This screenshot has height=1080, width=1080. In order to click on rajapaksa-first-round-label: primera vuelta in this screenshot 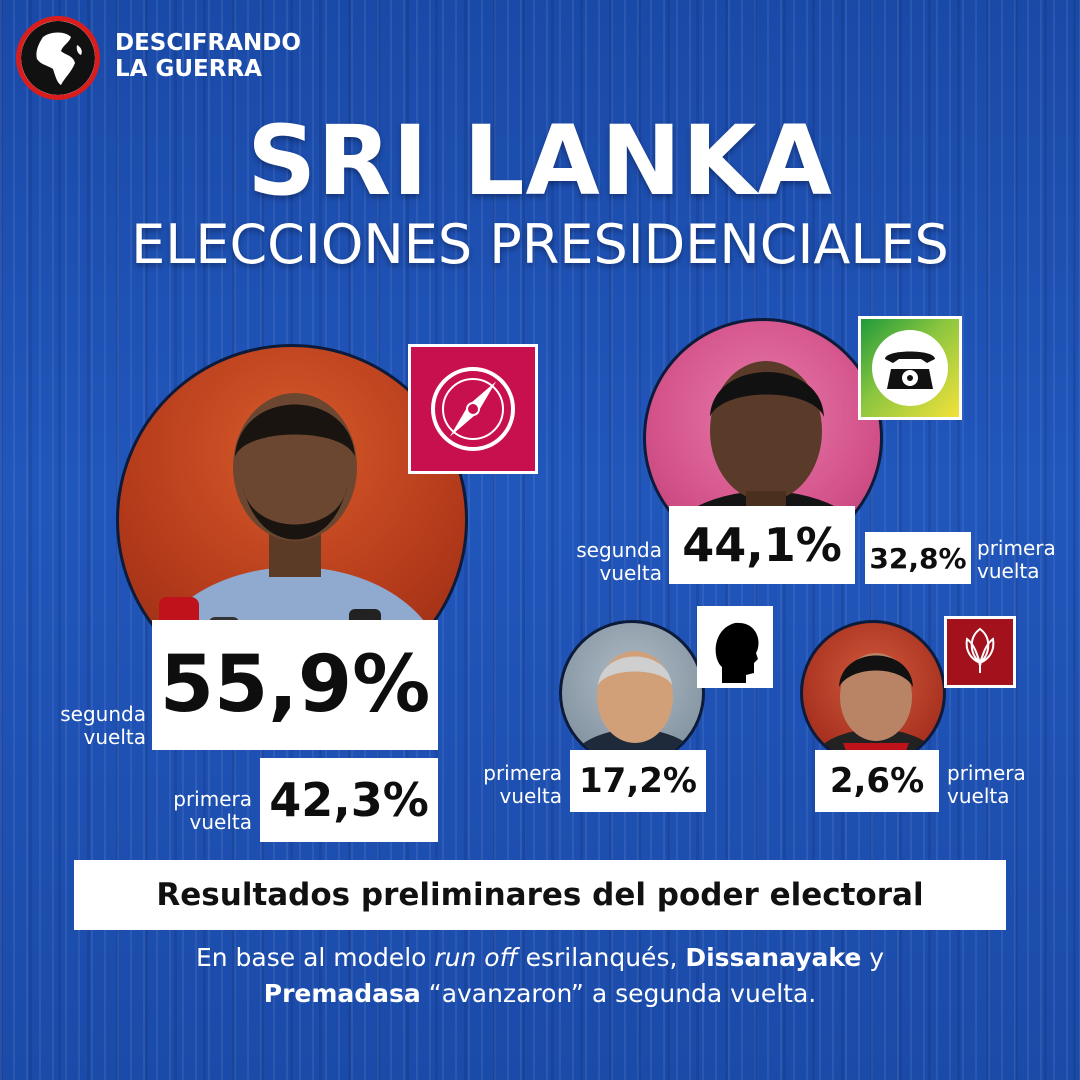, I will do `click(1002, 785)`.